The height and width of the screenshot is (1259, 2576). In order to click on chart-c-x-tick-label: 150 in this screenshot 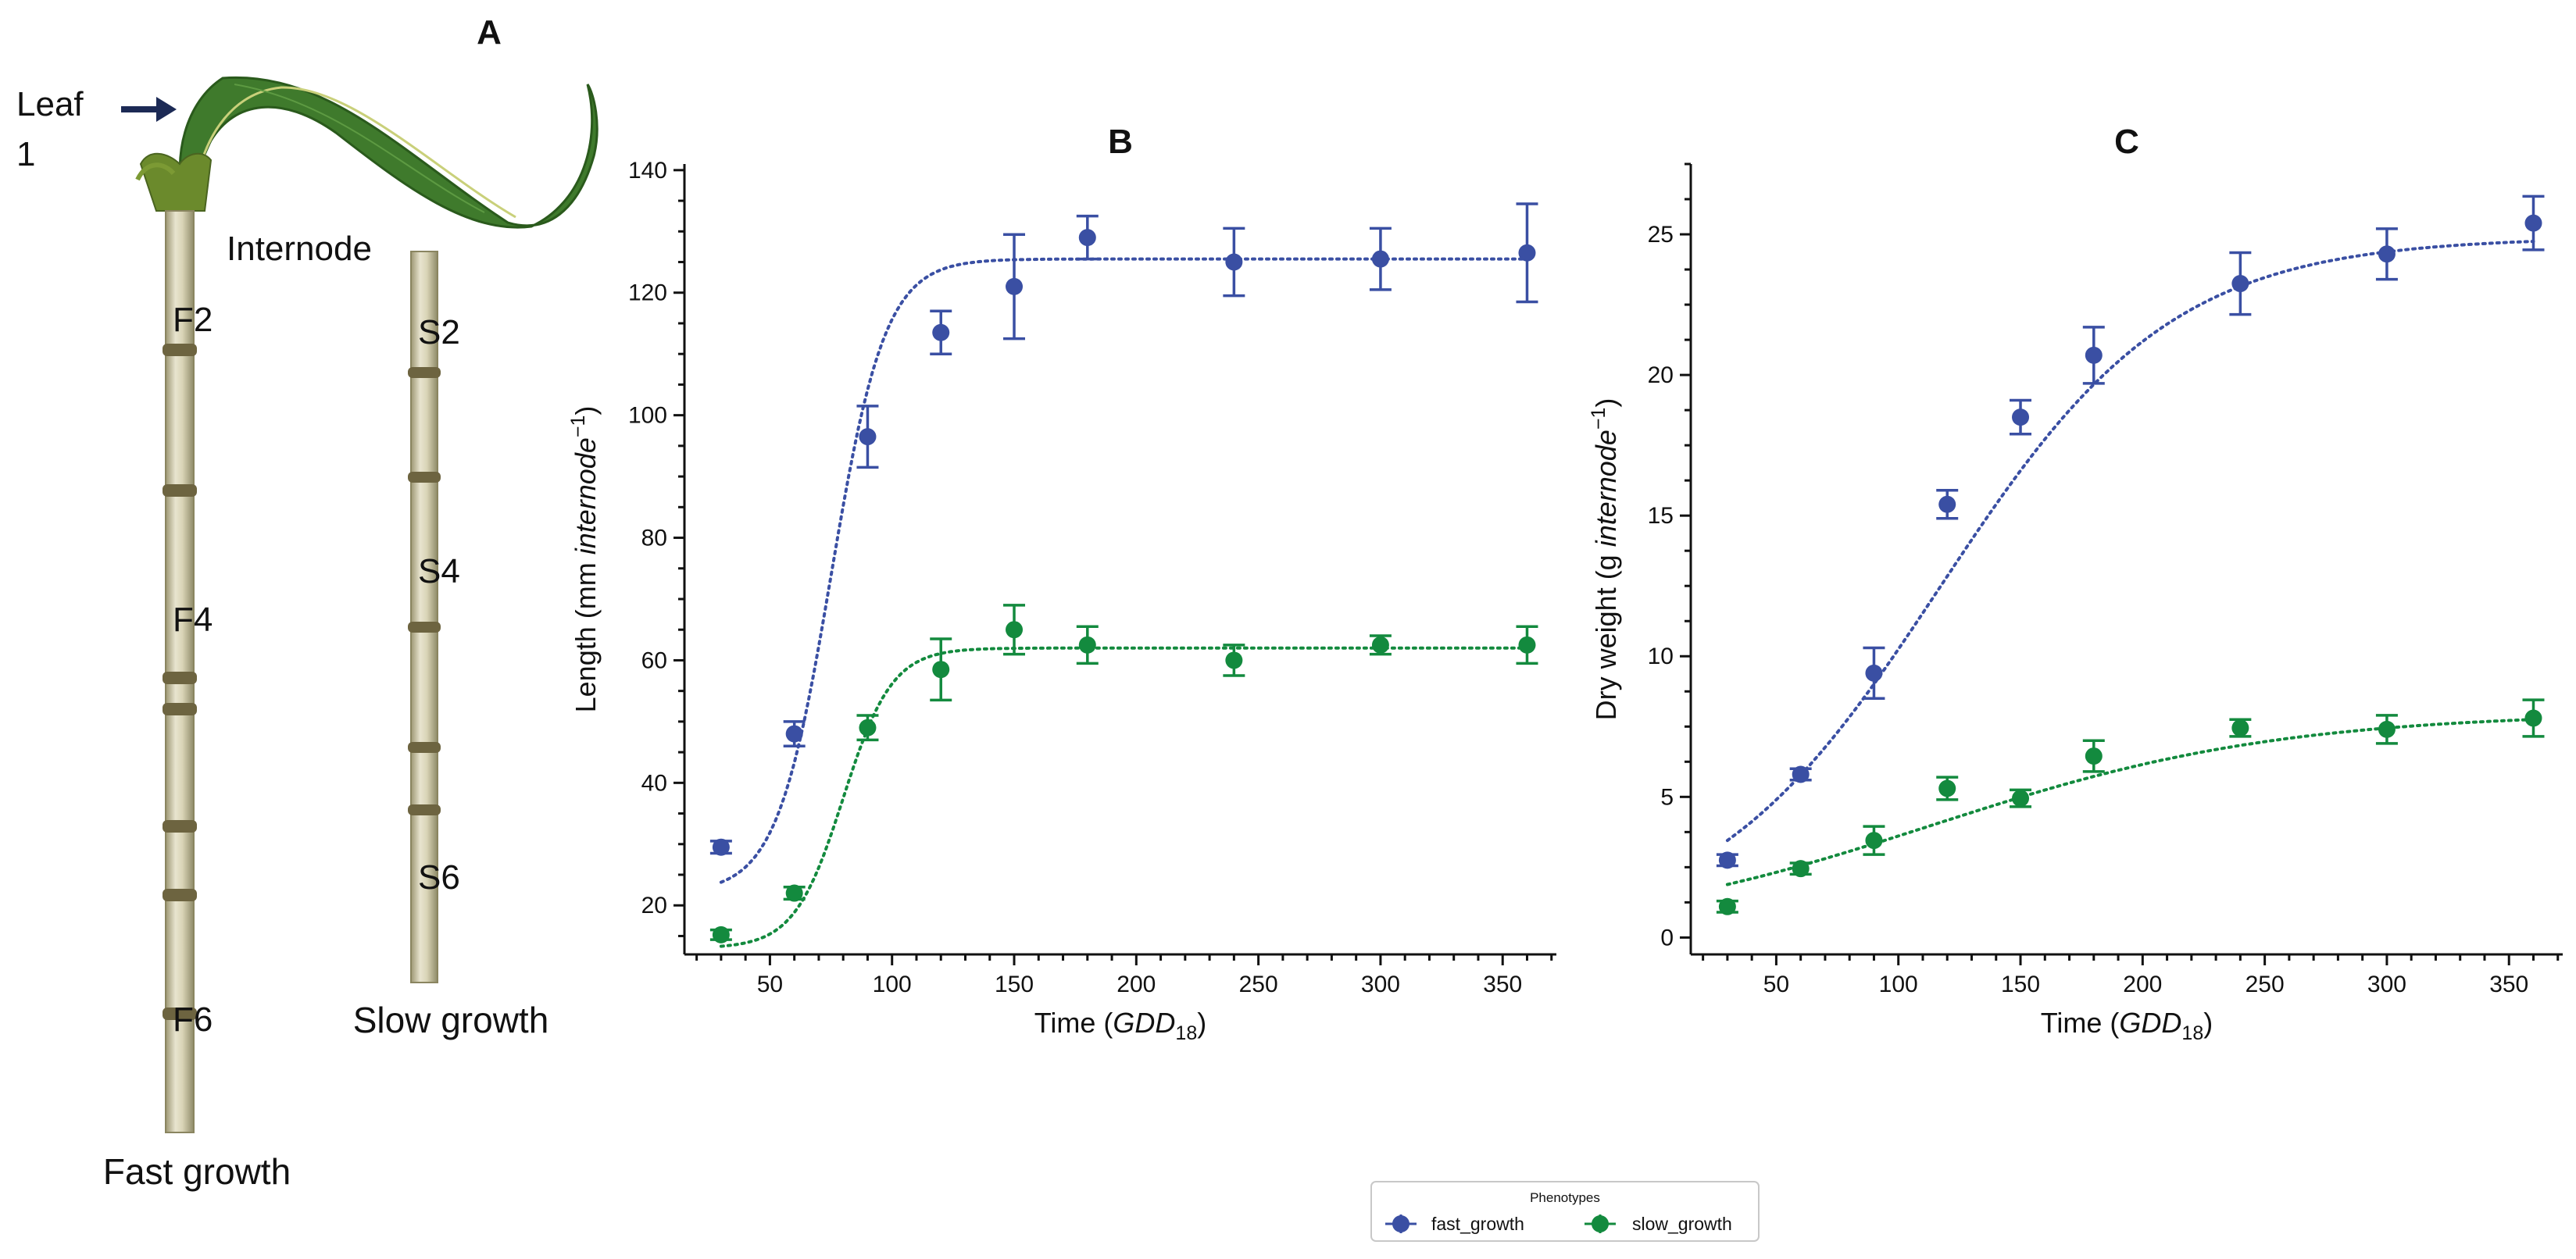, I will do `click(2021, 984)`.